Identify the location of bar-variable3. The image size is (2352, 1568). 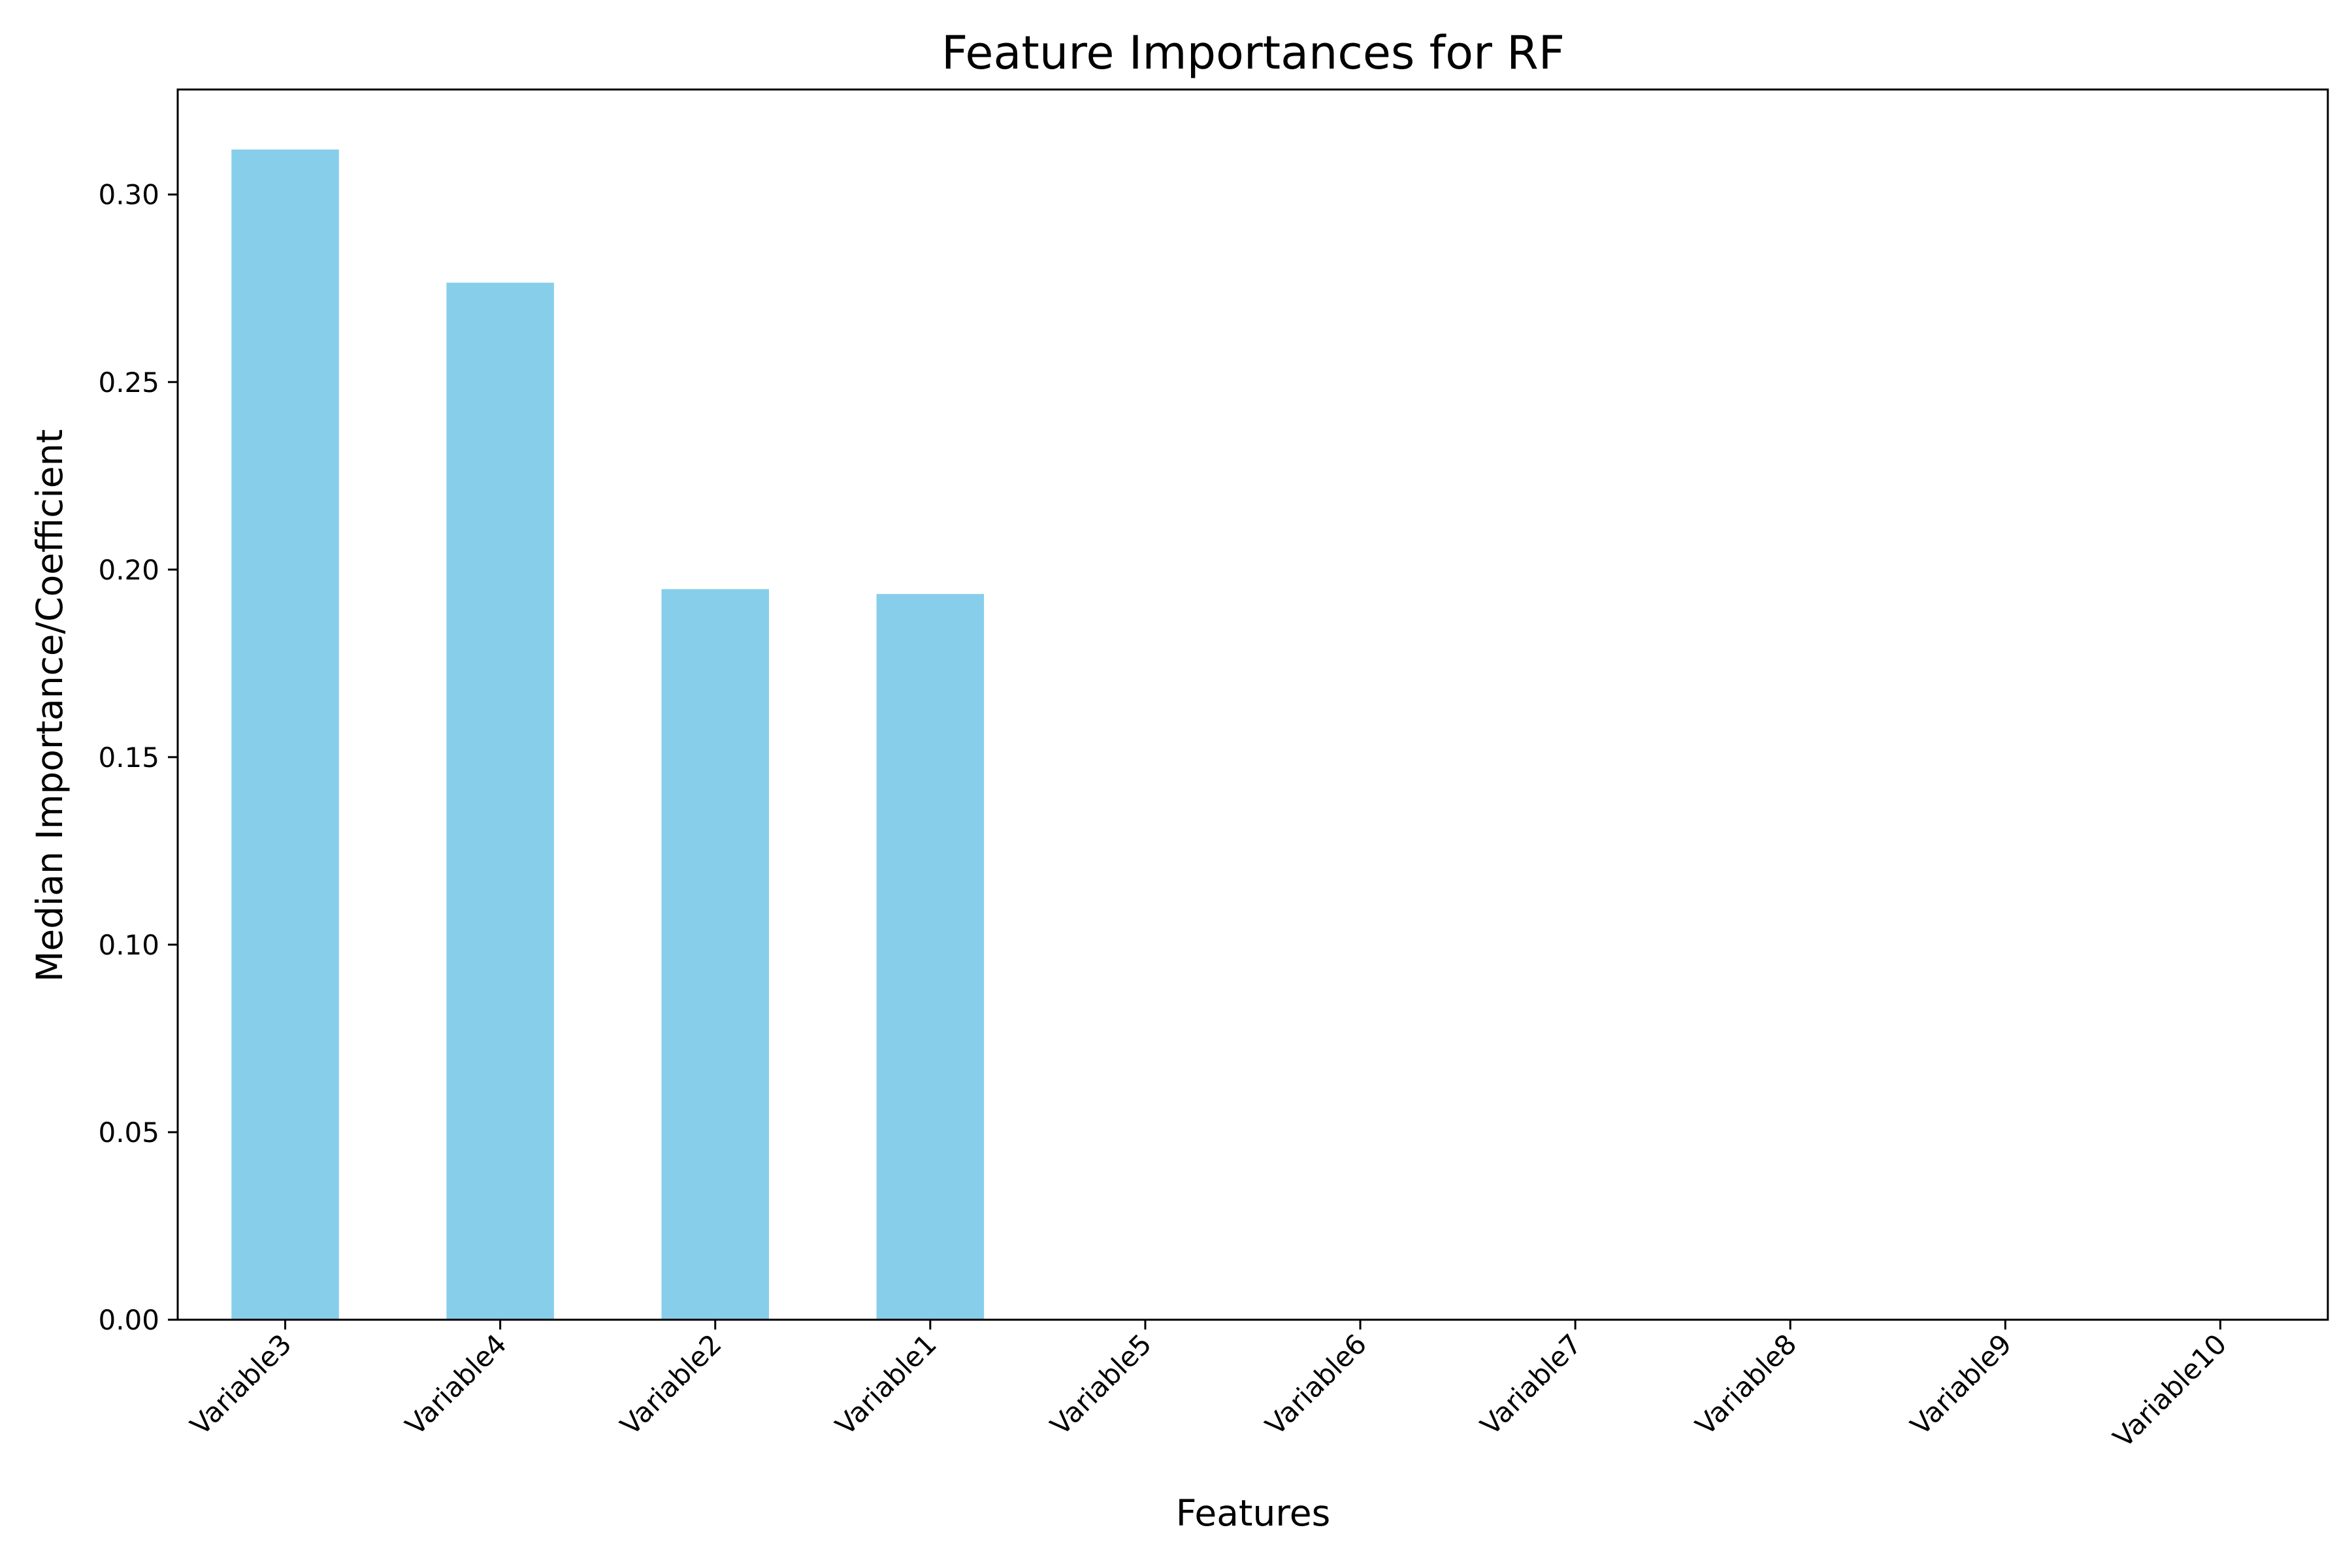
(285, 734).